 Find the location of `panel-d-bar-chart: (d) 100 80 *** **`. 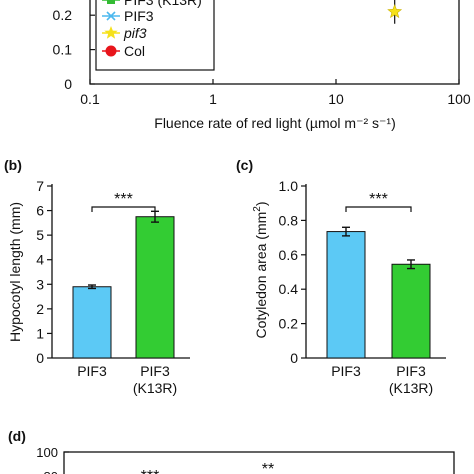

panel-d-bar-chart: (d) 100 80 *** ** is located at coordinates (231, 451).